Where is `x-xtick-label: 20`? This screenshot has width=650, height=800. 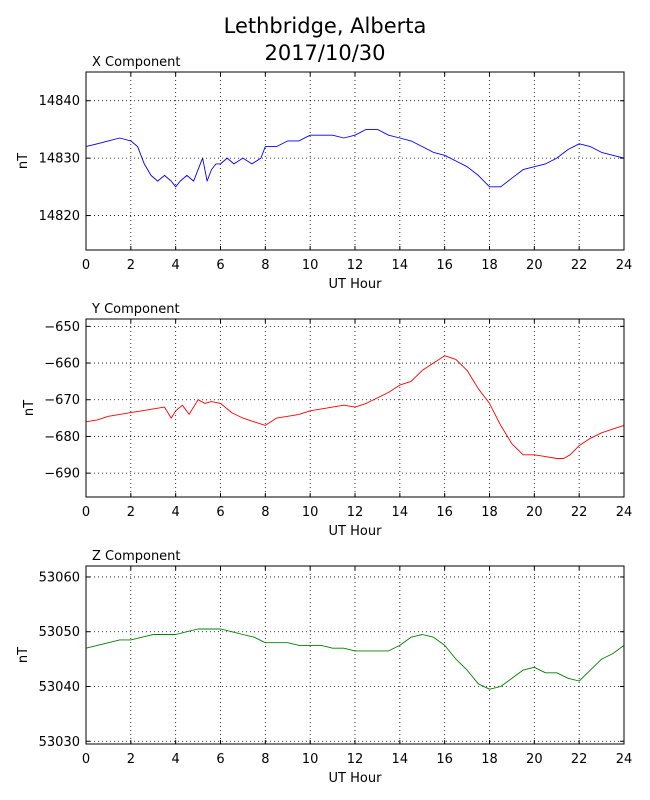 x-xtick-label: 20 is located at coordinates (534, 265).